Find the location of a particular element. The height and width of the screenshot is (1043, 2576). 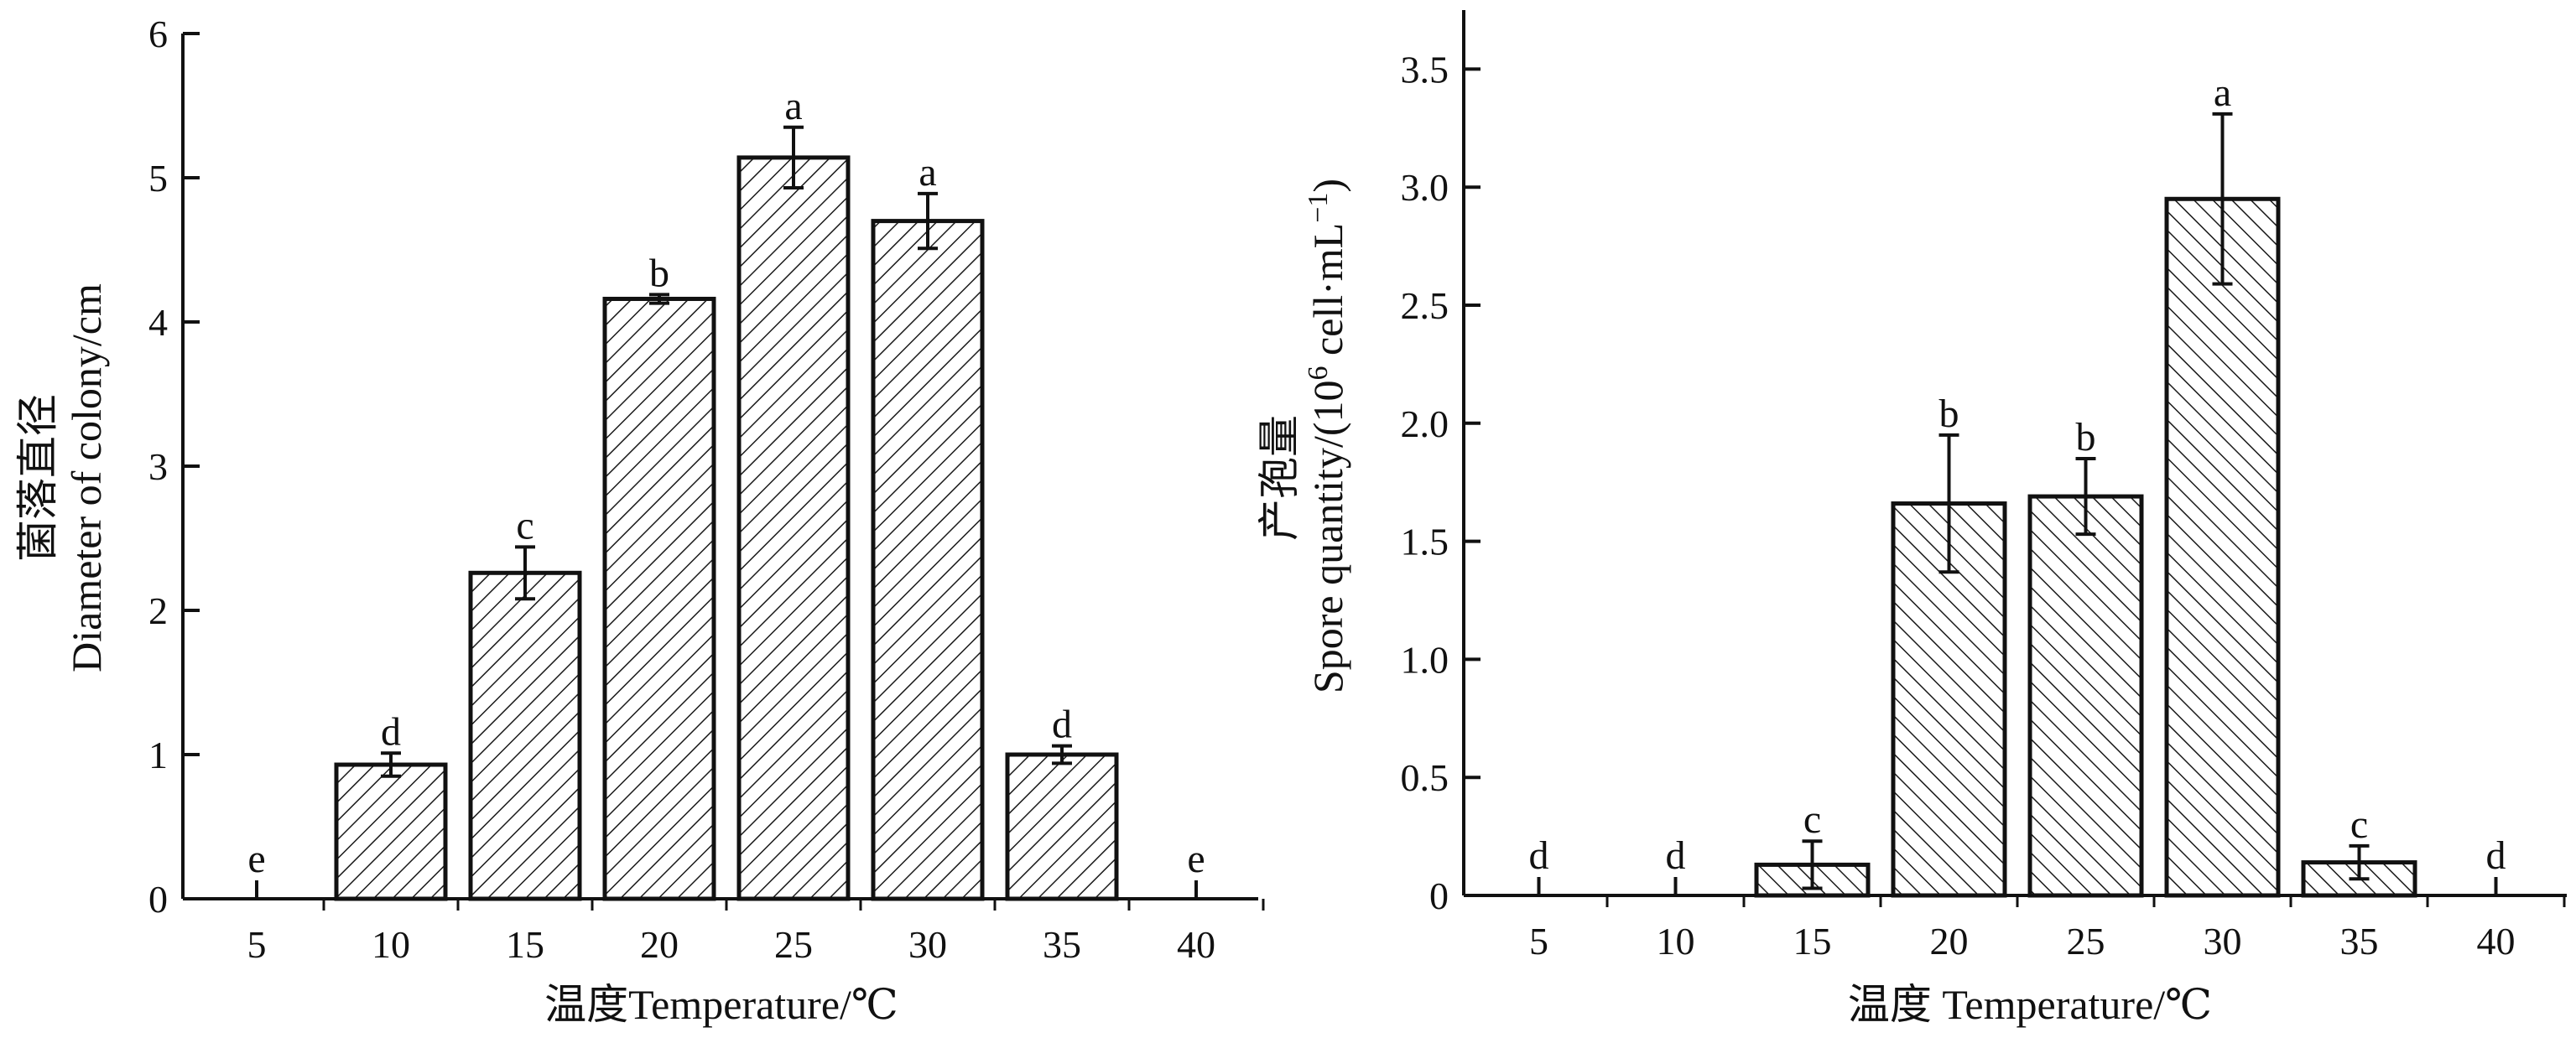

right-x-tick-label: 20 is located at coordinates (1949, 941).